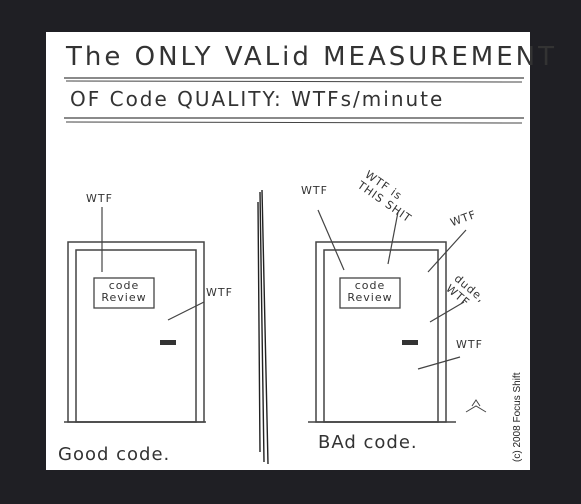 This screenshot has width=581, height=504. What do you see at coordinates (114, 454) in the screenshot?
I see `good-caption: Good code.` at bounding box center [114, 454].